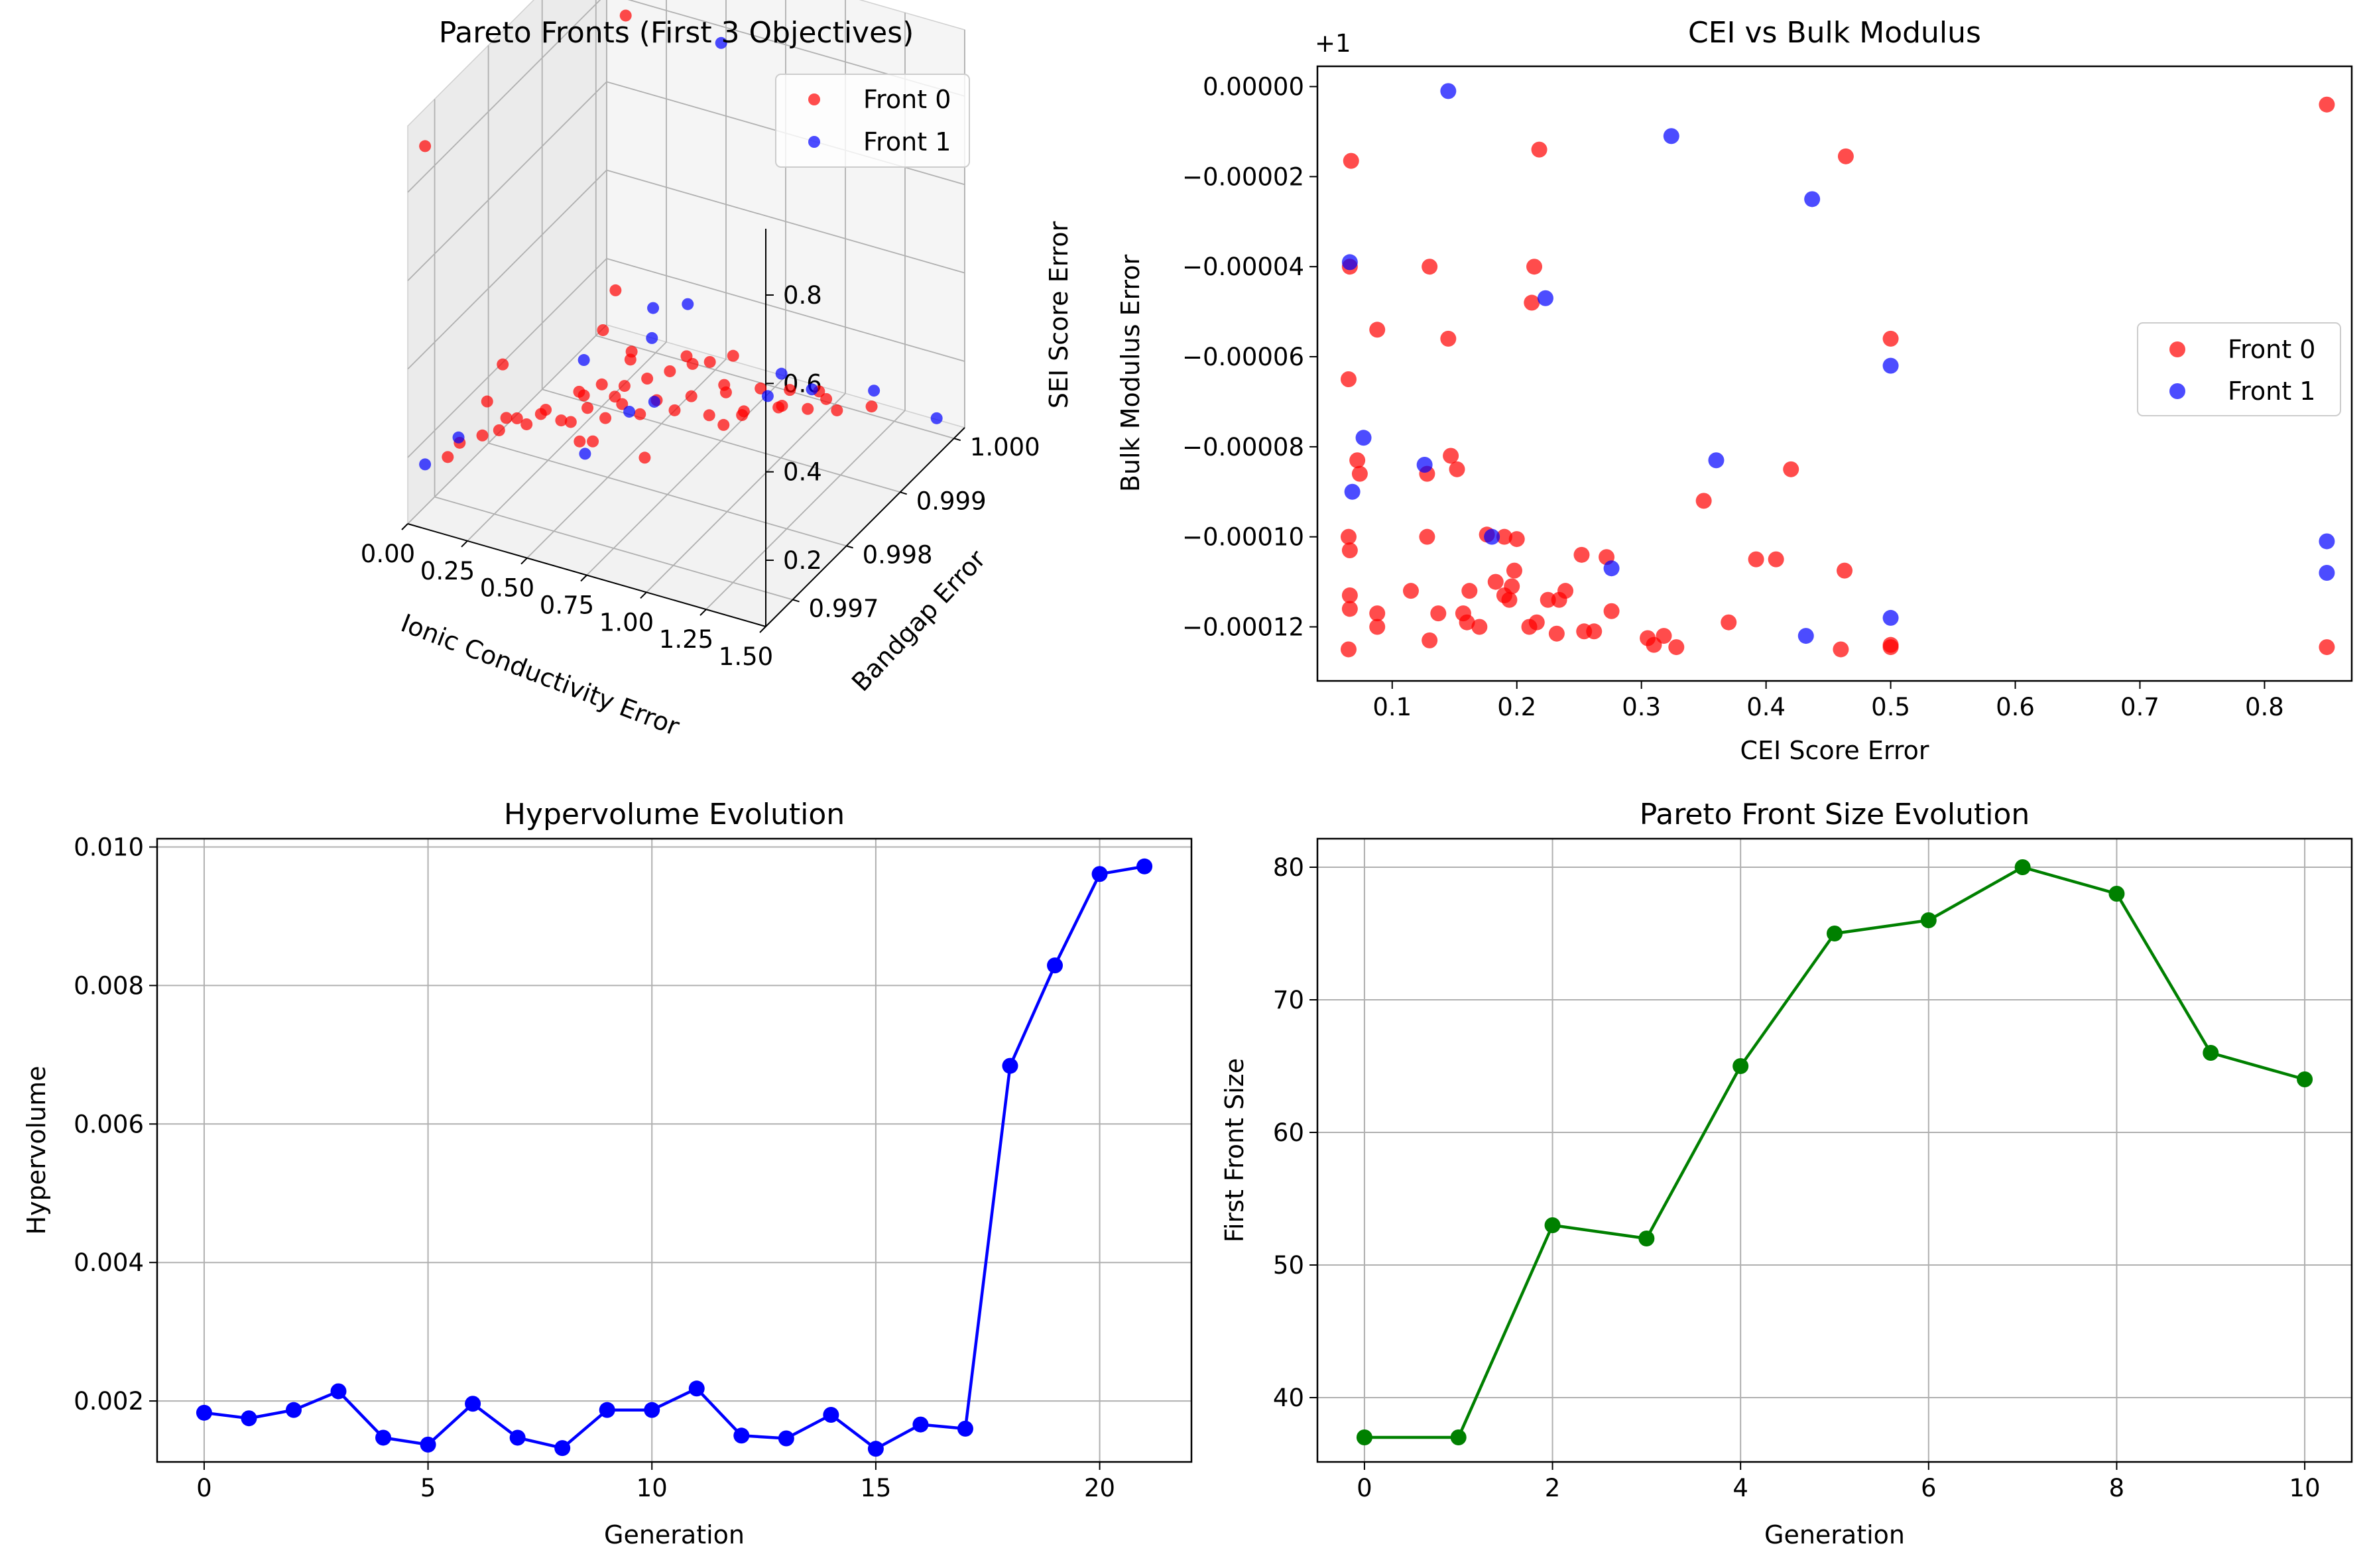  I want to click on front-size-xlabel: Generation, so click(1835, 1534).